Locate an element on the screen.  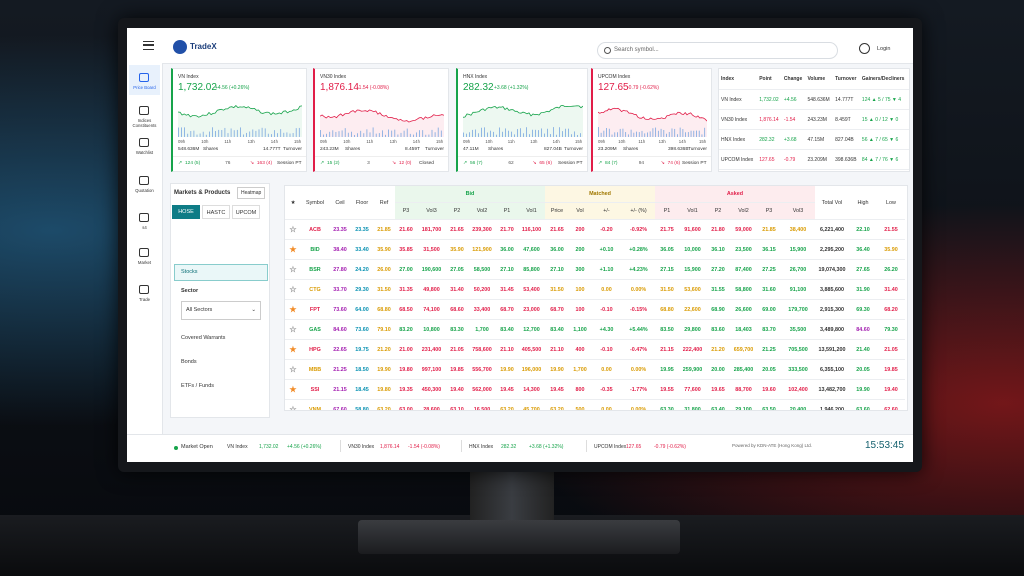
sidebar-label: Trade is located at coordinates (144, 299).